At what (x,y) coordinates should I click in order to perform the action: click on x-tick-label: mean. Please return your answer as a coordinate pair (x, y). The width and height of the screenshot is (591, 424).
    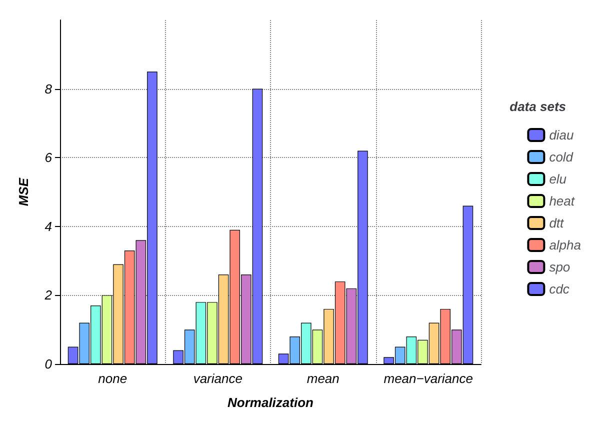
    Looking at the image, I should click on (323, 378).